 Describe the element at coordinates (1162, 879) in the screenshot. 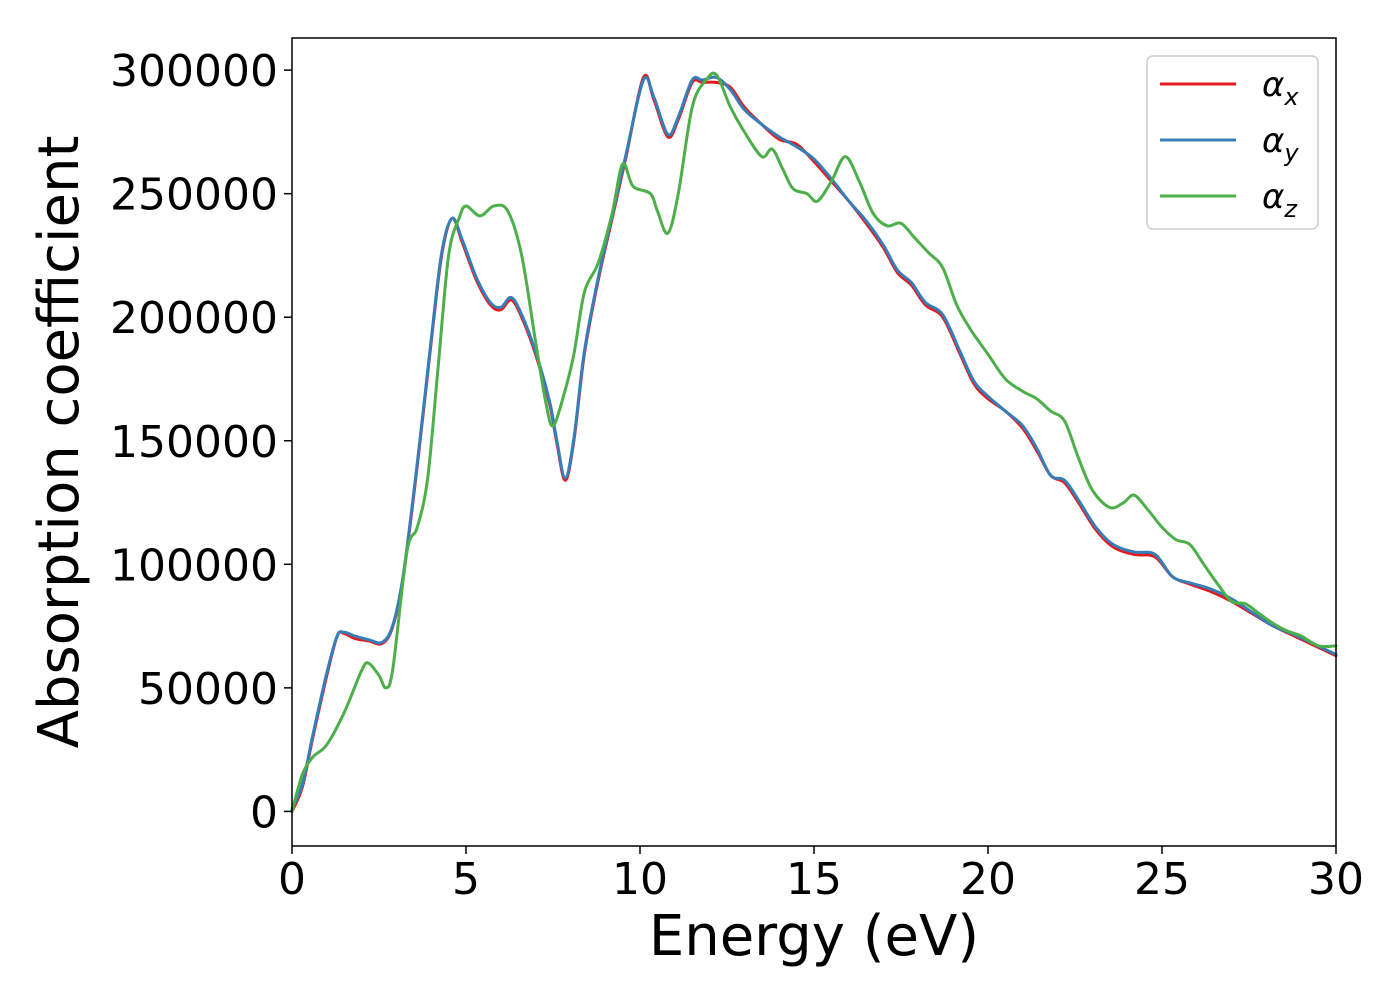

I see `x-tick-label: 25` at that location.